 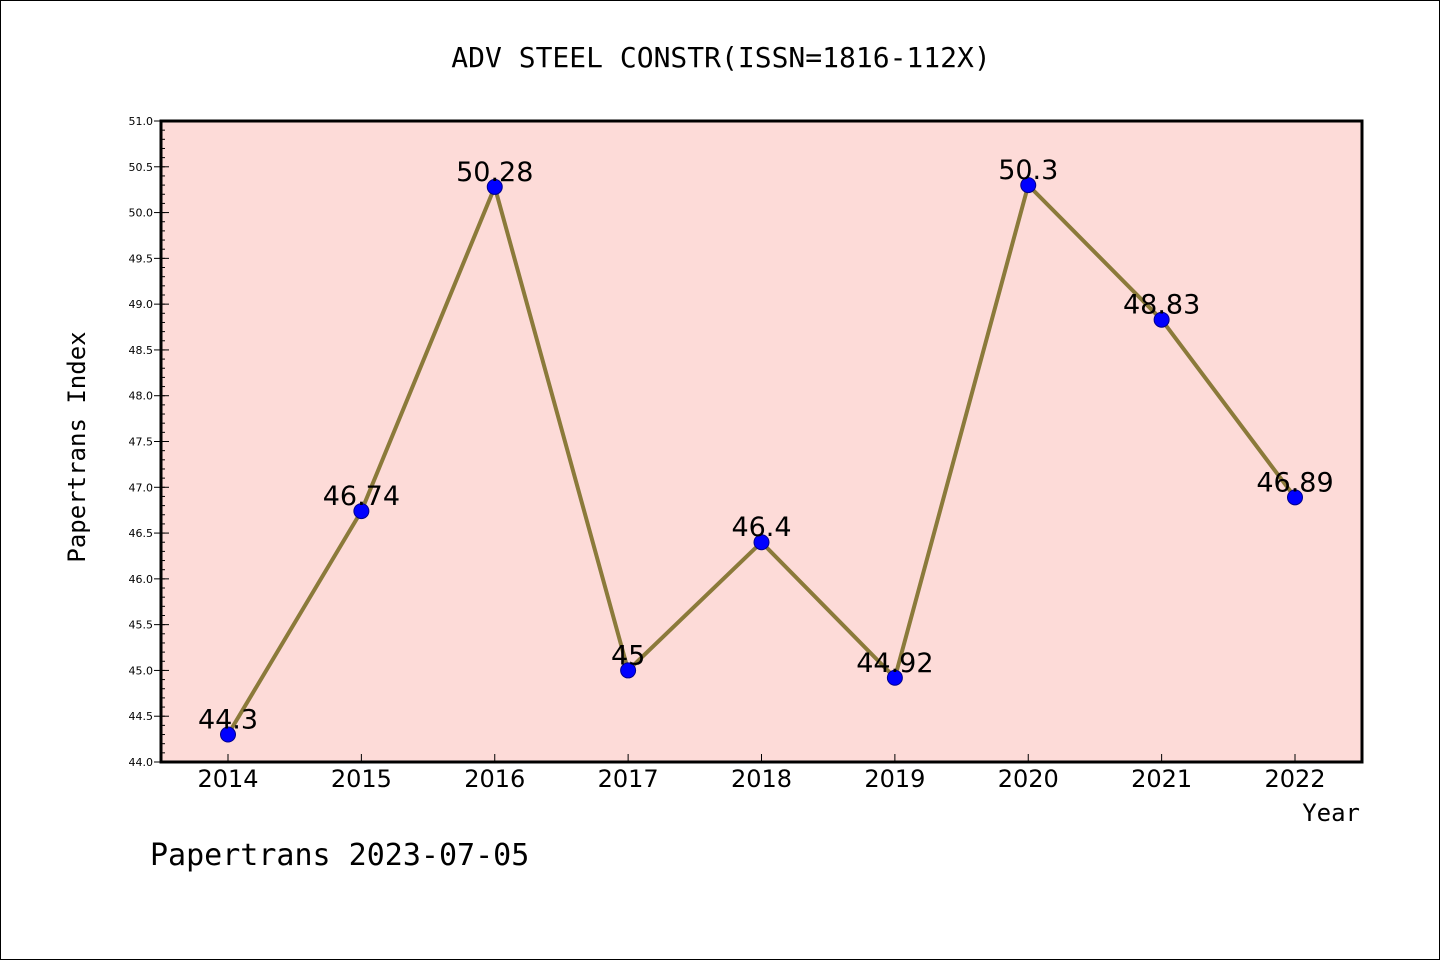 What do you see at coordinates (894, 779) in the screenshot?
I see `x-tick-label: 2019` at bounding box center [894, 779].